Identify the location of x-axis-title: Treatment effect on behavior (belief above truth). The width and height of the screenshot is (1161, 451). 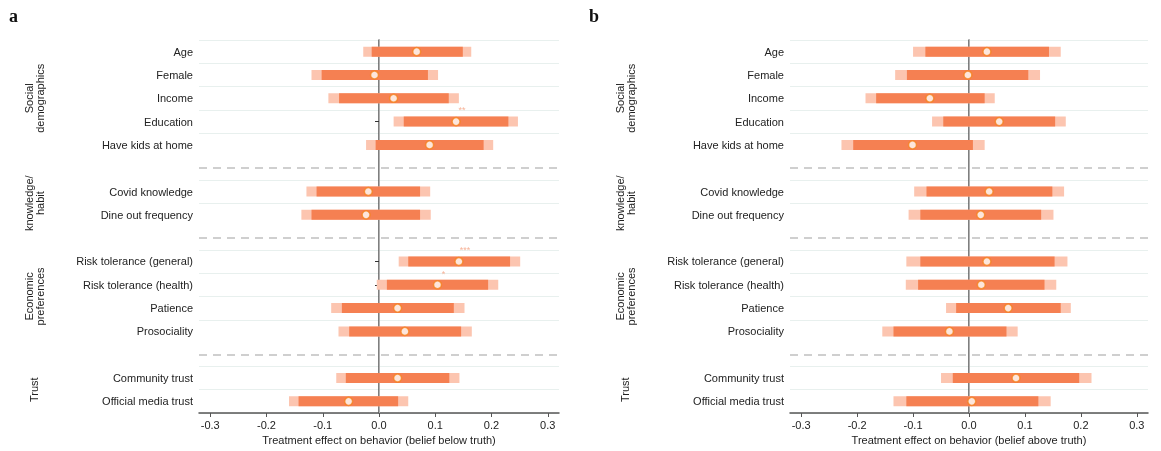
(969, 440).